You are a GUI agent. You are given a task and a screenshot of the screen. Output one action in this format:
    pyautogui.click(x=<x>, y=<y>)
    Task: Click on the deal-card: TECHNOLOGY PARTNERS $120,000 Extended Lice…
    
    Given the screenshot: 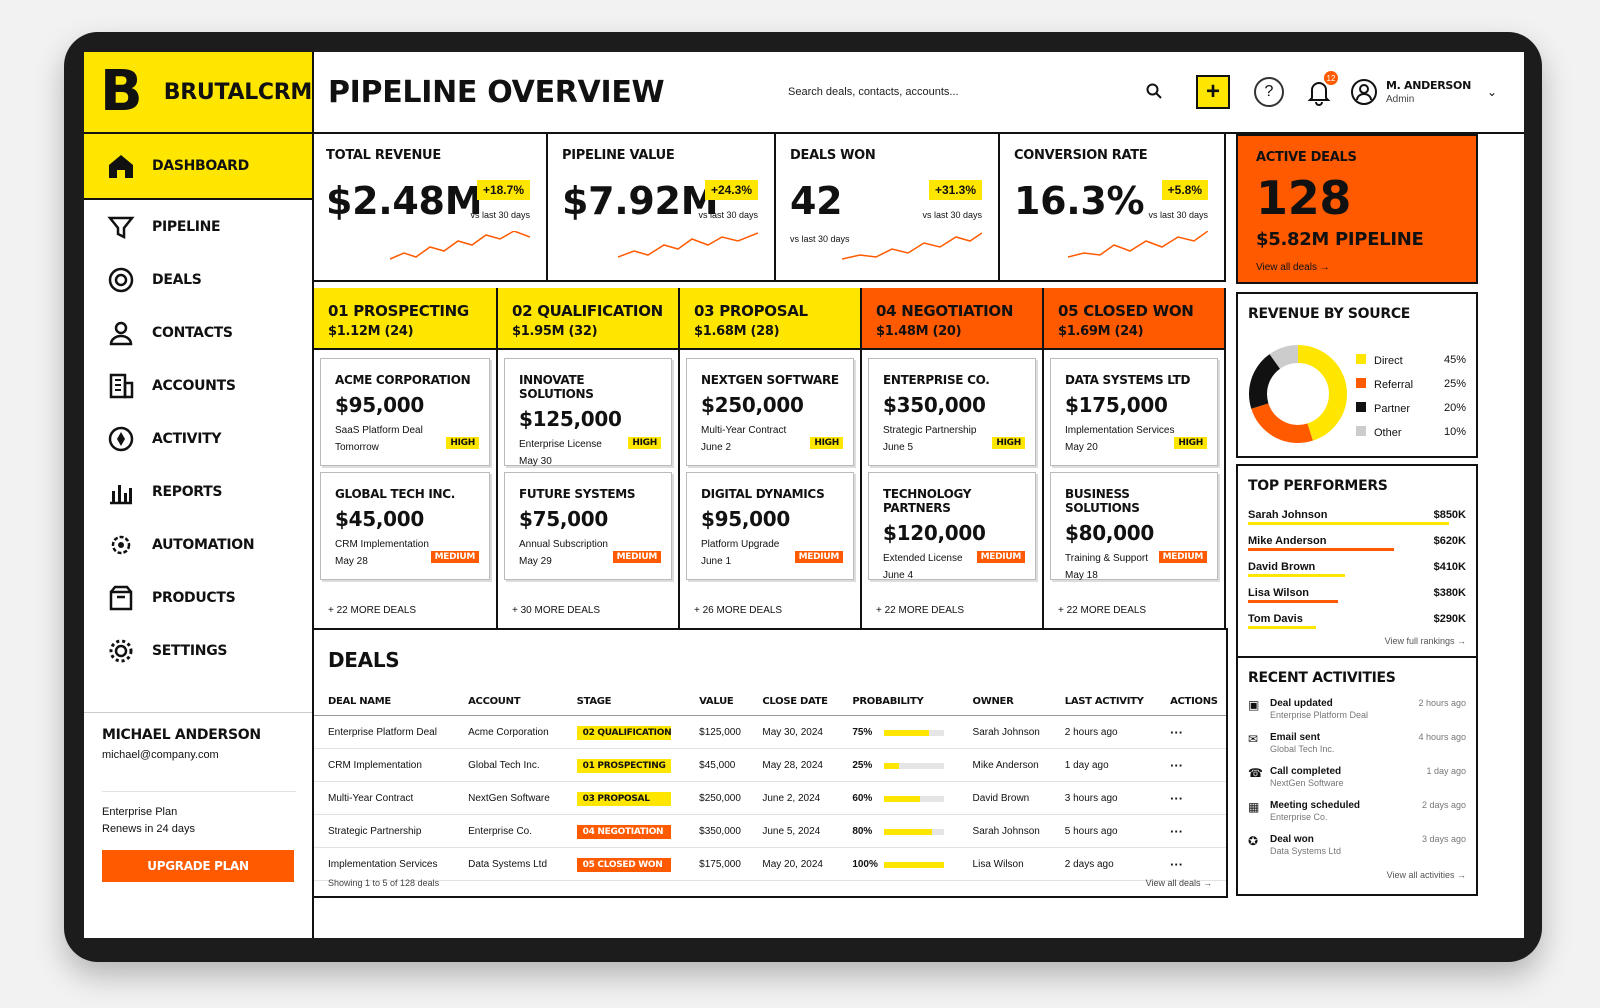 What is the action you would take?
    pyautogui.click(x=952, y=526)
    